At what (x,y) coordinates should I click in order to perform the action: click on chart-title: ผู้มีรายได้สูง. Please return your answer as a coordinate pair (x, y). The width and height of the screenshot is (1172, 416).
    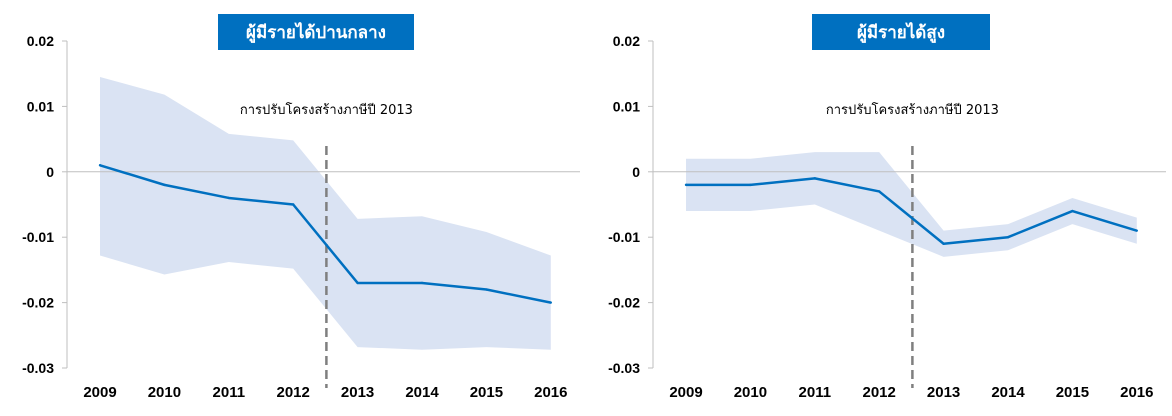
    Looking at the image, I should click on (901, 32).